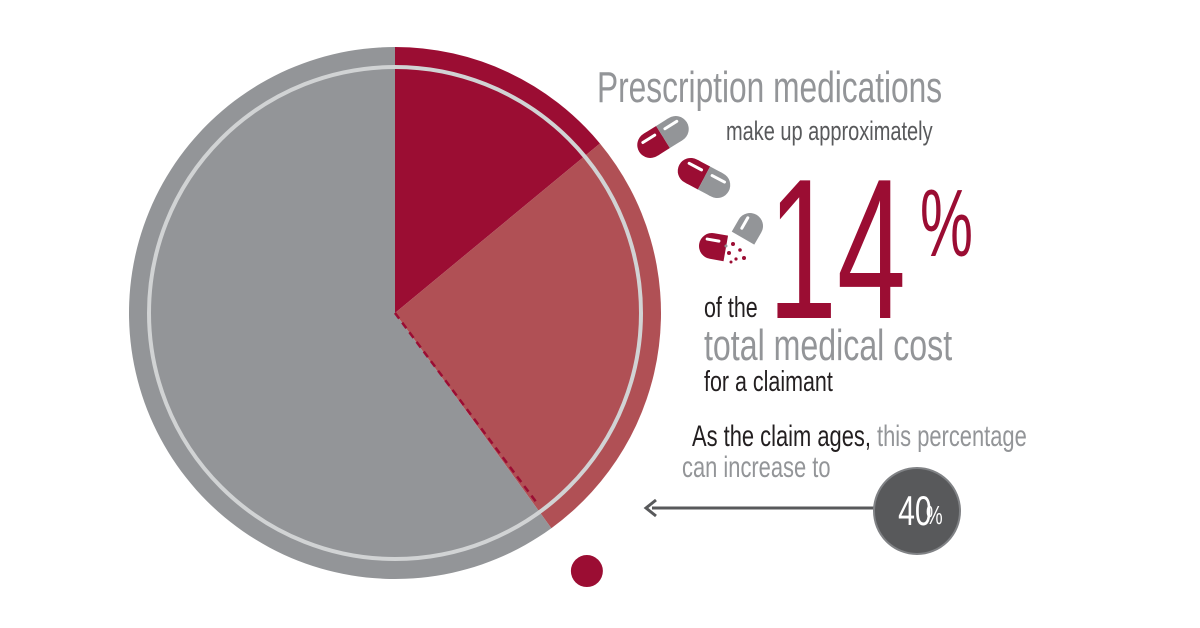  I want to click on total-medical-cost-text: total medical cost, so click(828, 345).